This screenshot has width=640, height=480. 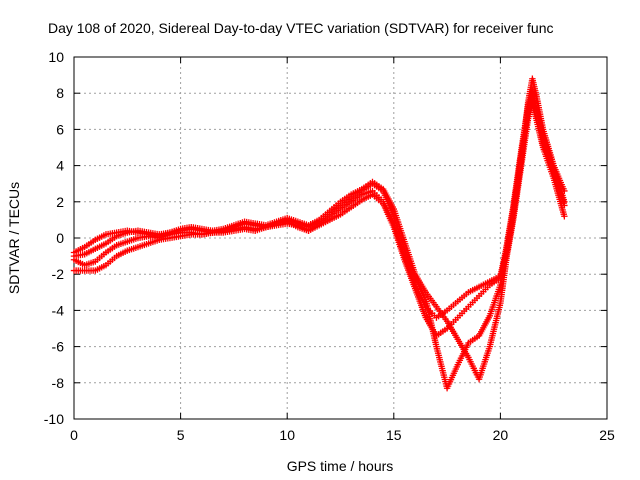 What do you see at coordinates (74, 435) in the screenshot?
I see `x-tick-label: 0` at bounding box center [74, 435].